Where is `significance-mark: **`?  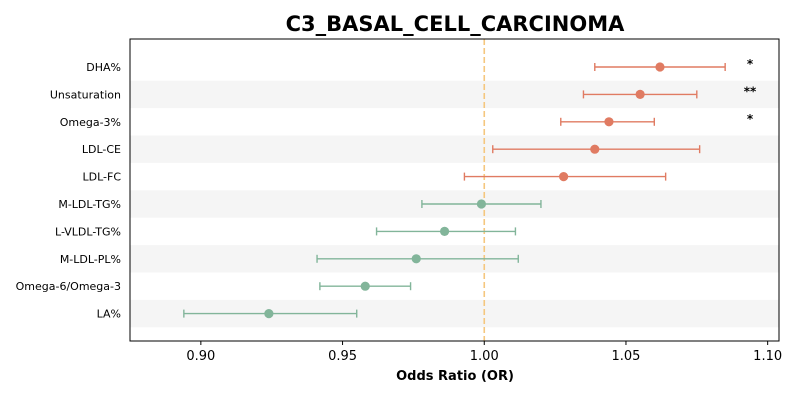
significance-mark: ** is located at coordinates (750, 91).